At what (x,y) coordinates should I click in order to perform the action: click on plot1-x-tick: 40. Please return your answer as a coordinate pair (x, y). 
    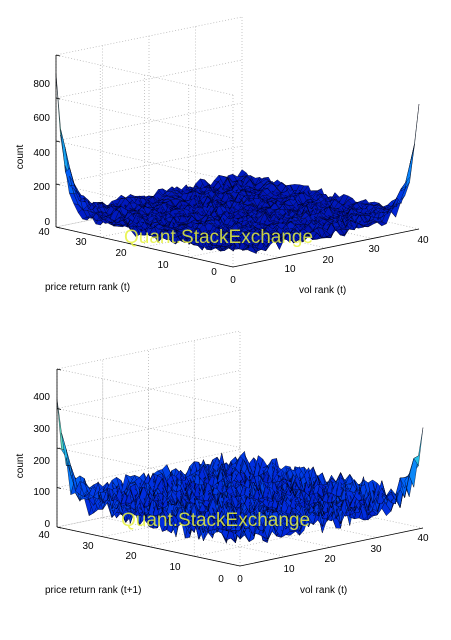
    Looking at the image, I should click on (423, 240).